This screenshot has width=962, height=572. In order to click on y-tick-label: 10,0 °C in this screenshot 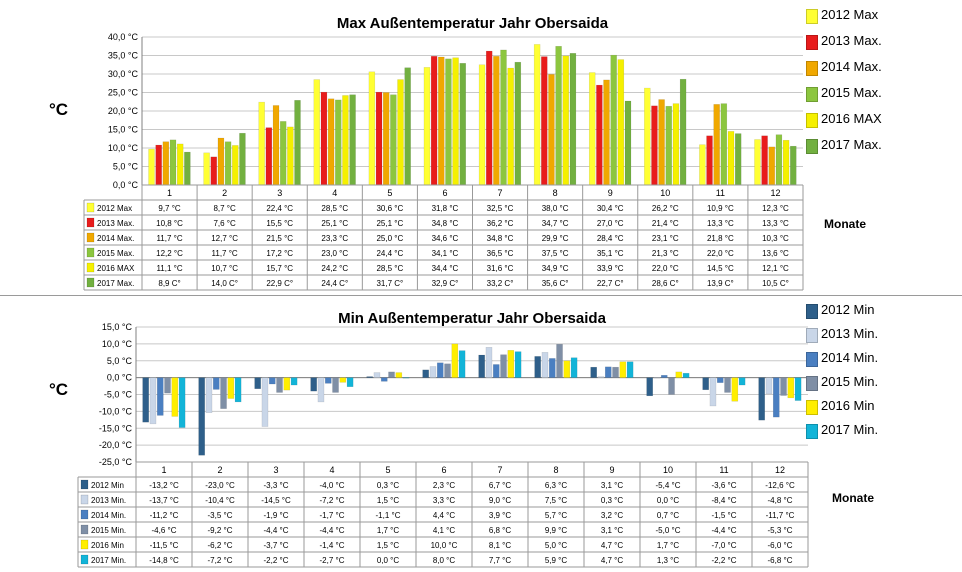, I will do `click(123, 148)`.